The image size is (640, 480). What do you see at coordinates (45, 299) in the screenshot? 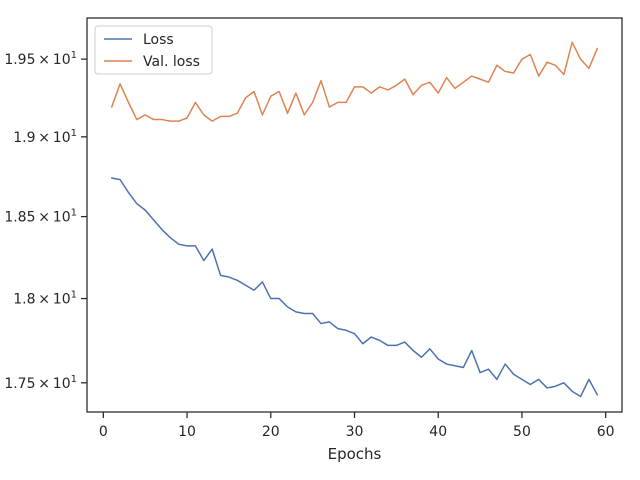
I see `y-tick-label: 1.8 × 10¹` at bounding box center [45, 299].